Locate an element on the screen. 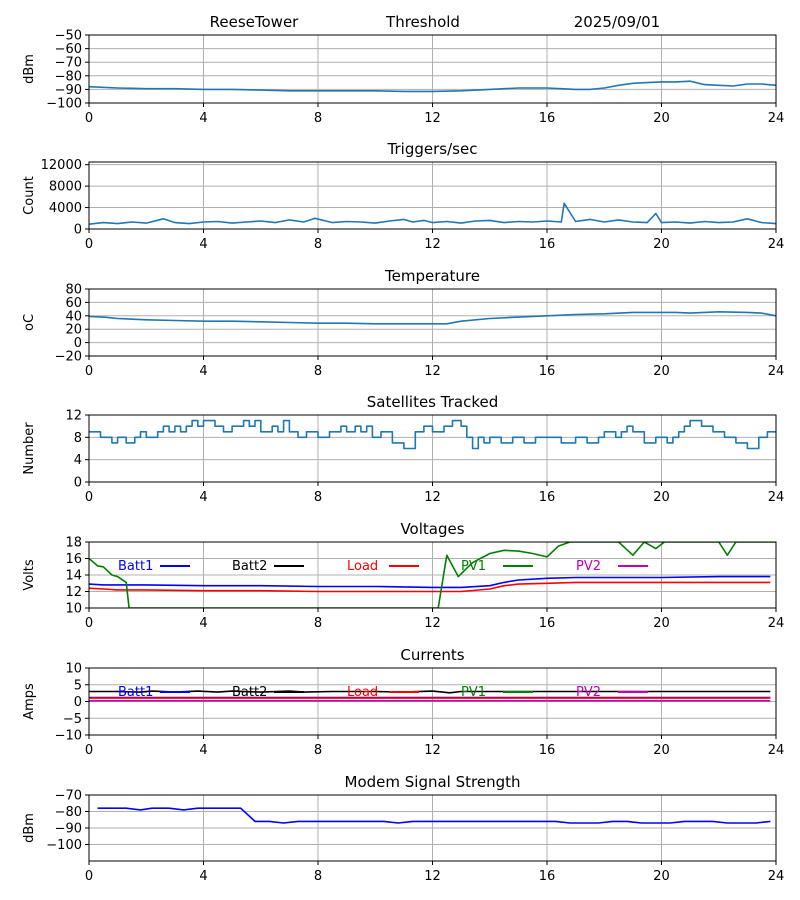 This screenshot has width=800, height=900. y-axis-label: oC is located at coordinates (29, 322).